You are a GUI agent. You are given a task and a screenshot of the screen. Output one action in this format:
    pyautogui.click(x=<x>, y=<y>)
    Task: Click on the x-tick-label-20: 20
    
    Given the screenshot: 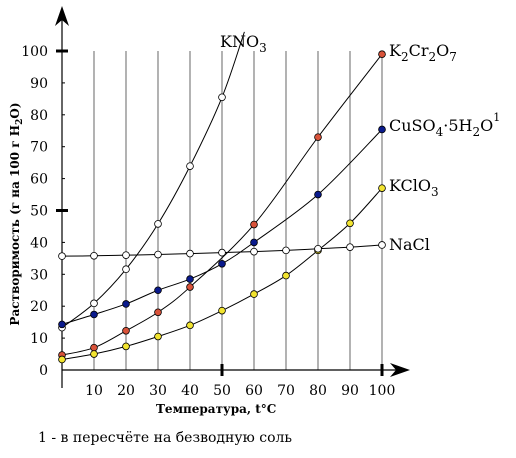 What is the action you would take?
    pyautogui.click(x=126, y=391)
    